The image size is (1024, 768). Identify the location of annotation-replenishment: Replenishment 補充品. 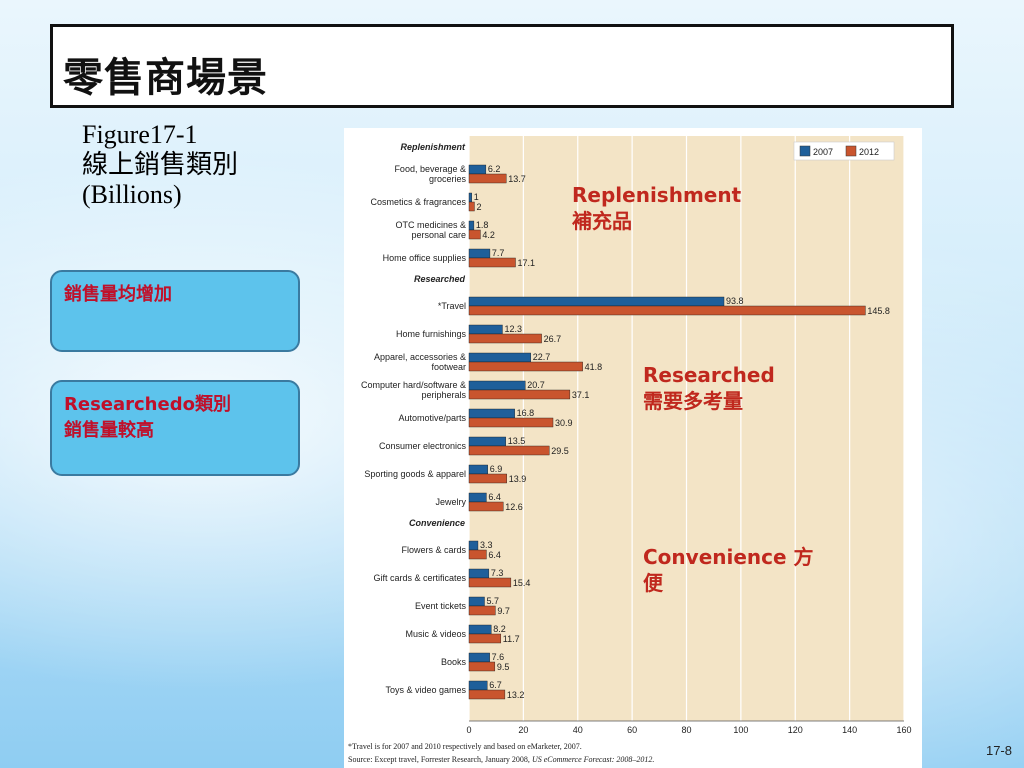
(656, 208).